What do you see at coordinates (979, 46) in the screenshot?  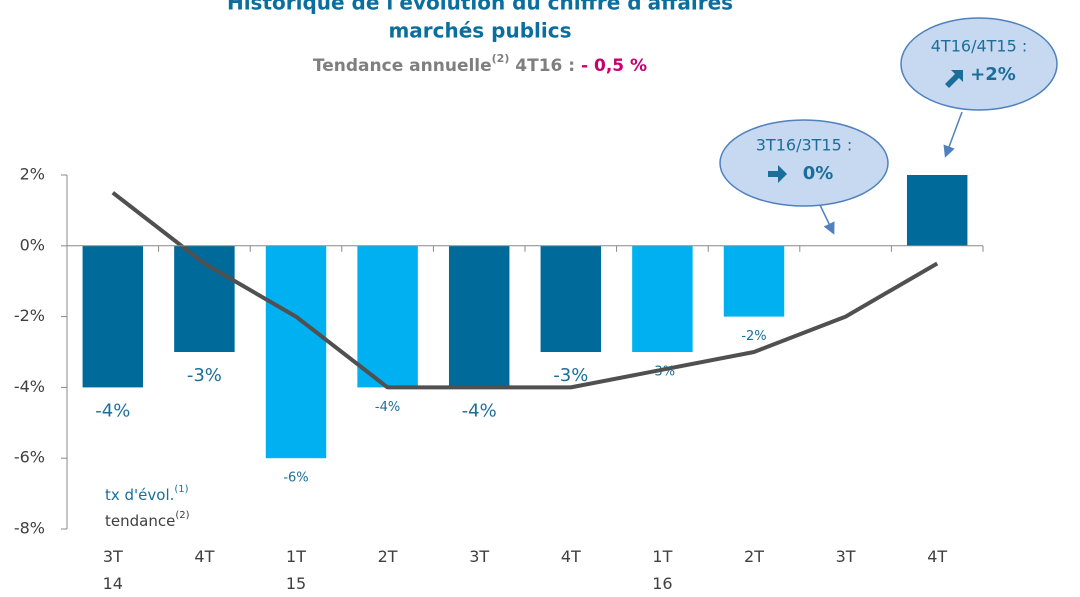 I see `callout-label: 4T16/4T15 :` at bounding box center [979, 46].